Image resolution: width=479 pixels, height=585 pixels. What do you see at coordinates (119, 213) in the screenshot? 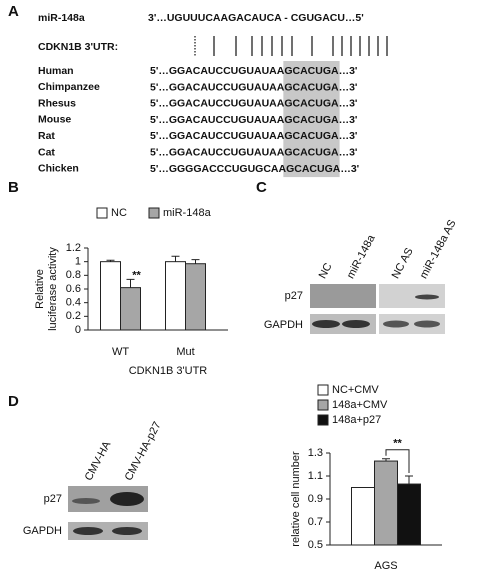
I see `legend-label: NC` at bounding box center [119, 213].